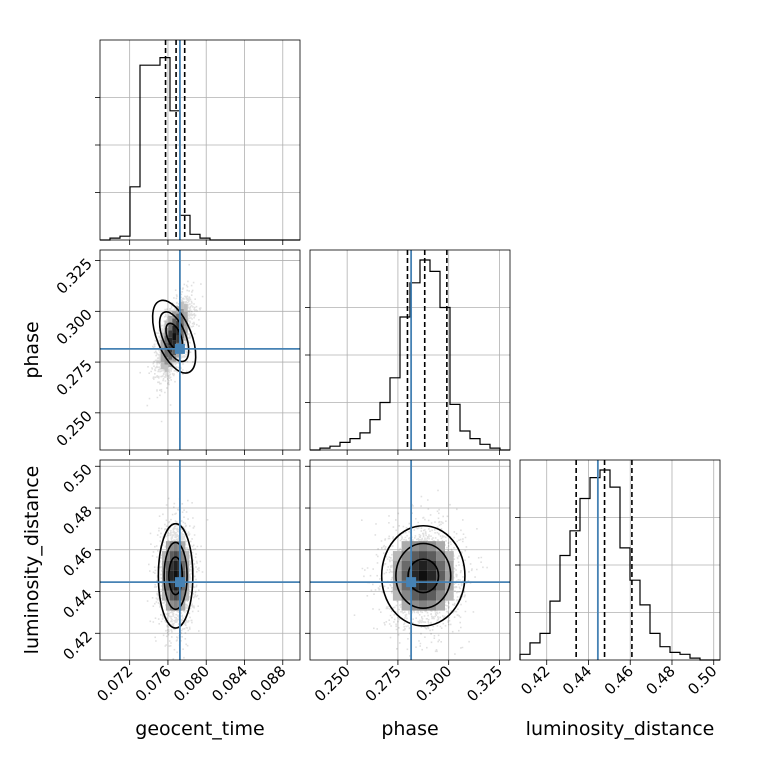 This screenshot has width=760, height=760. What do you see at coordinates (383, 683) in the screenshot?
I see `x-tick-label-phase-1: 0.275` at bounding box center [383, 683].